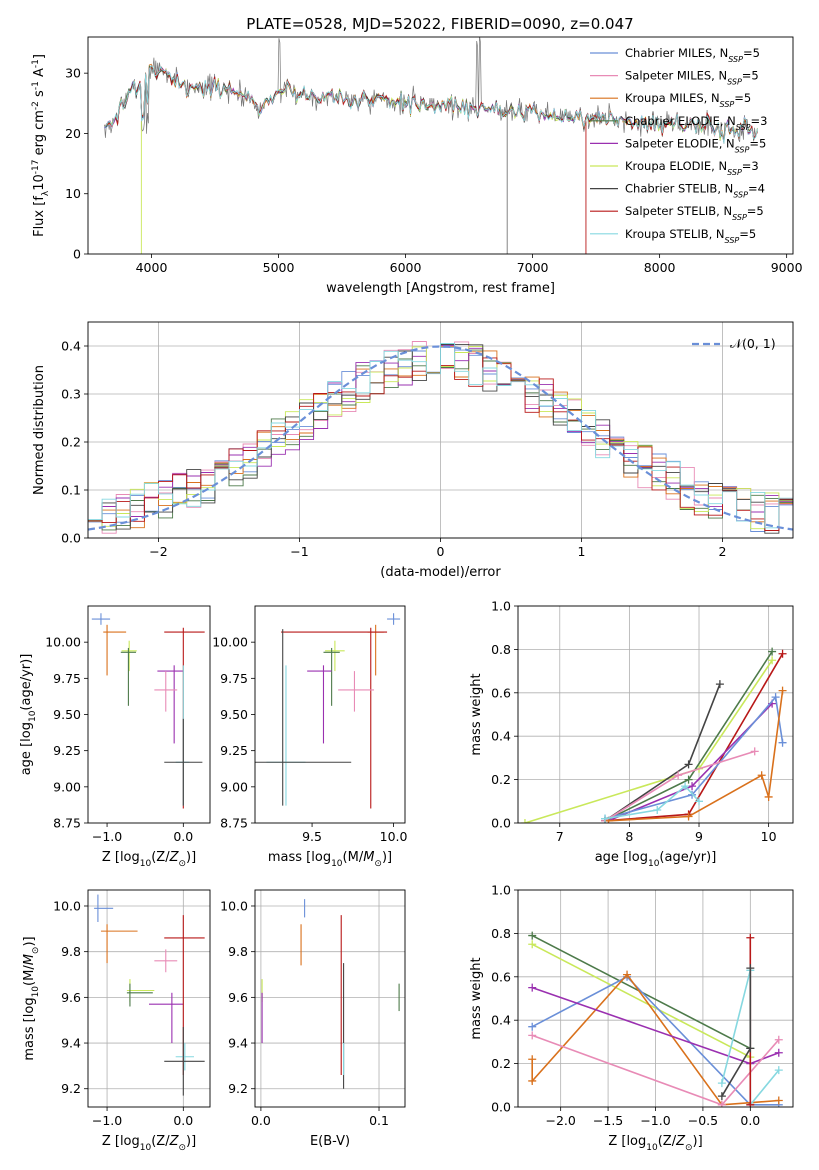 This screenshot has height=1170, width=819. What do you see at coordinates (238, 951) in the screenshot?
I see `y-tick-label: 9.8` at bounding box center [238, 951].